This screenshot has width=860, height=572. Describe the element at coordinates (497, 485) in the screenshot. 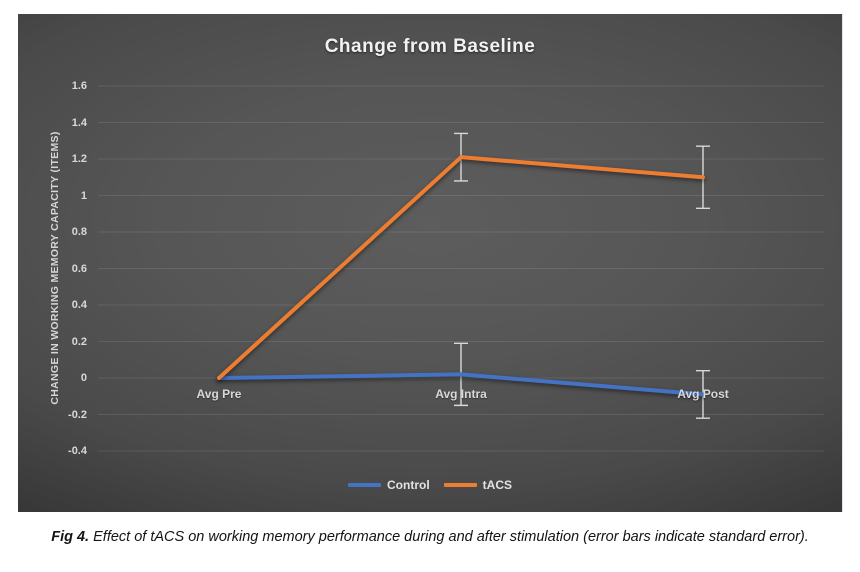

I see `legend-label-tacs: tACS` at that location.